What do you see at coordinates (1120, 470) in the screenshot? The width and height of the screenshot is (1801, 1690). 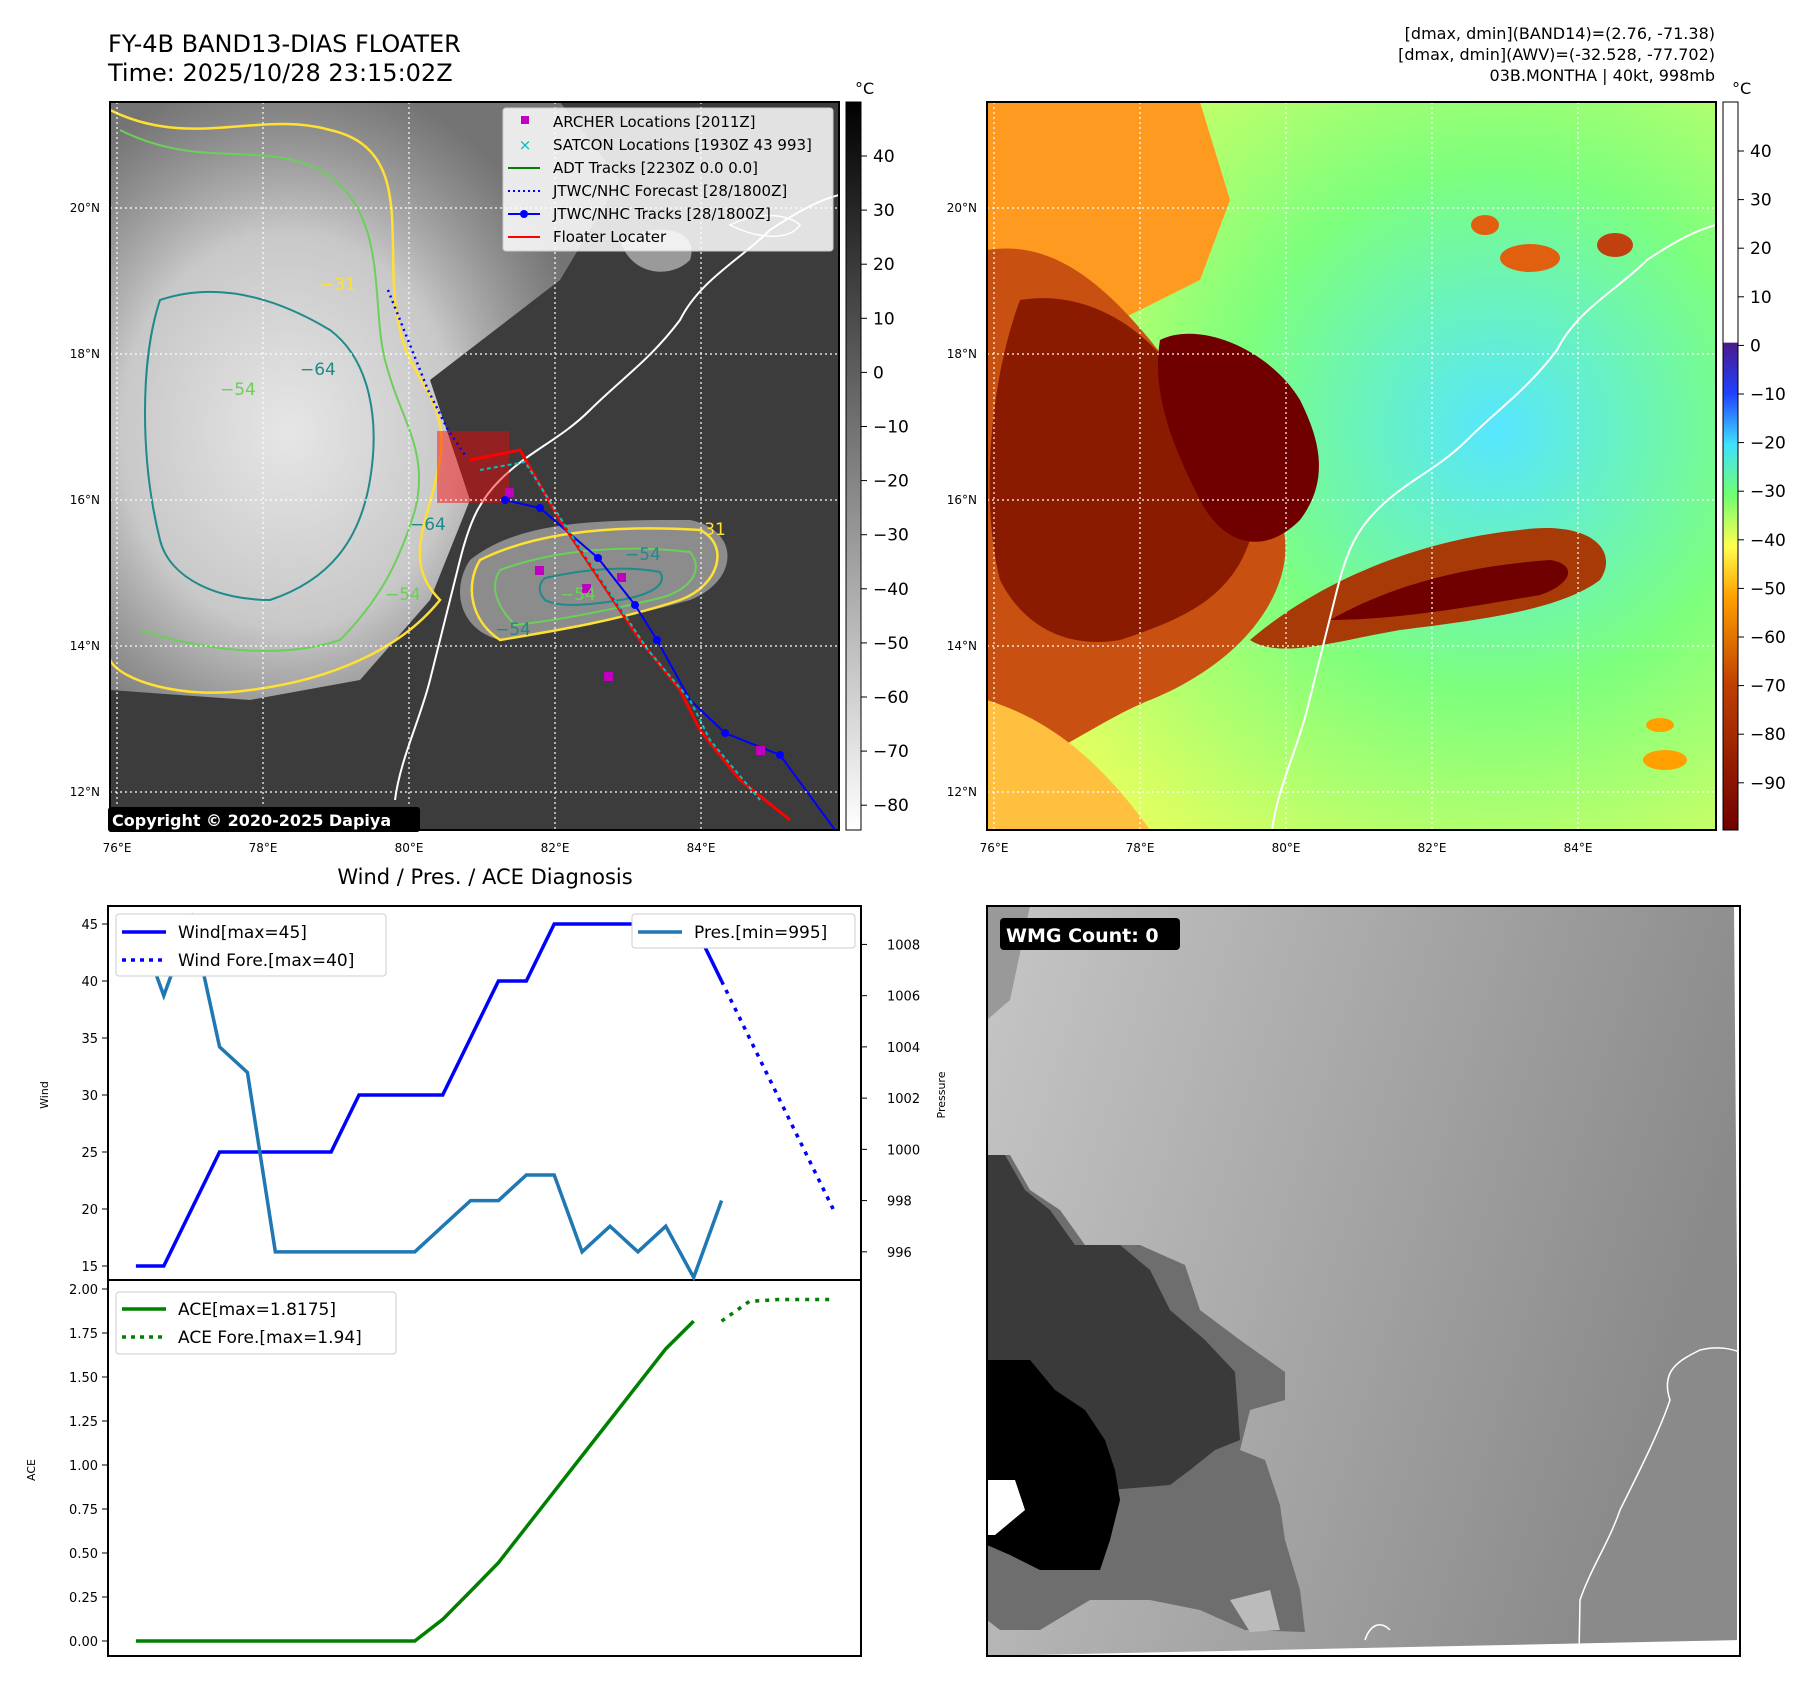 I see `wv-driest-region` at bounding box center [1120, 470].